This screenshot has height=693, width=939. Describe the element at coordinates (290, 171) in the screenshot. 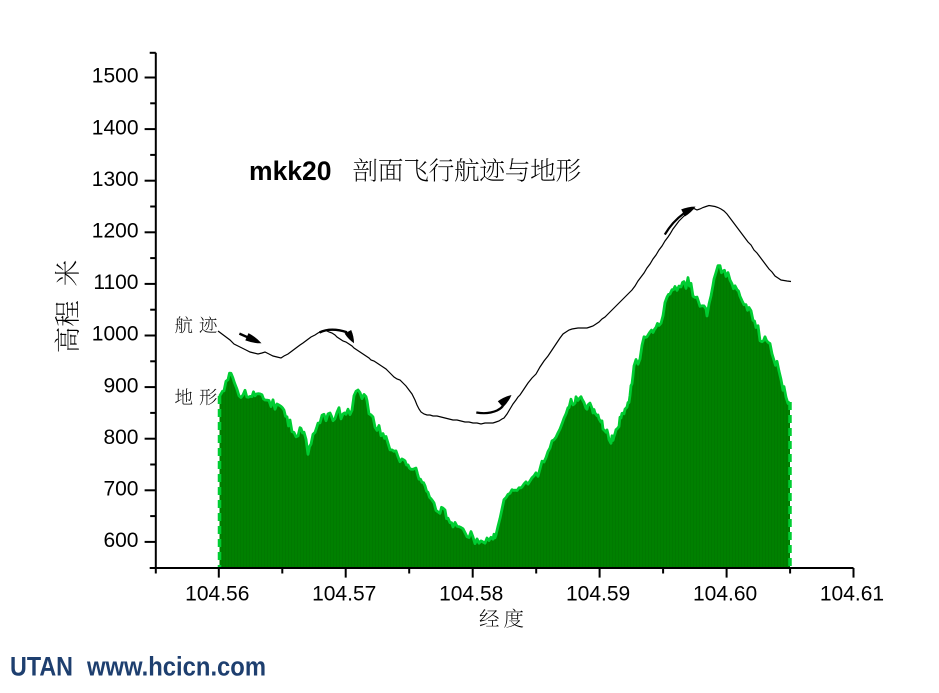

I see `svg-text: mkk20` at that location.